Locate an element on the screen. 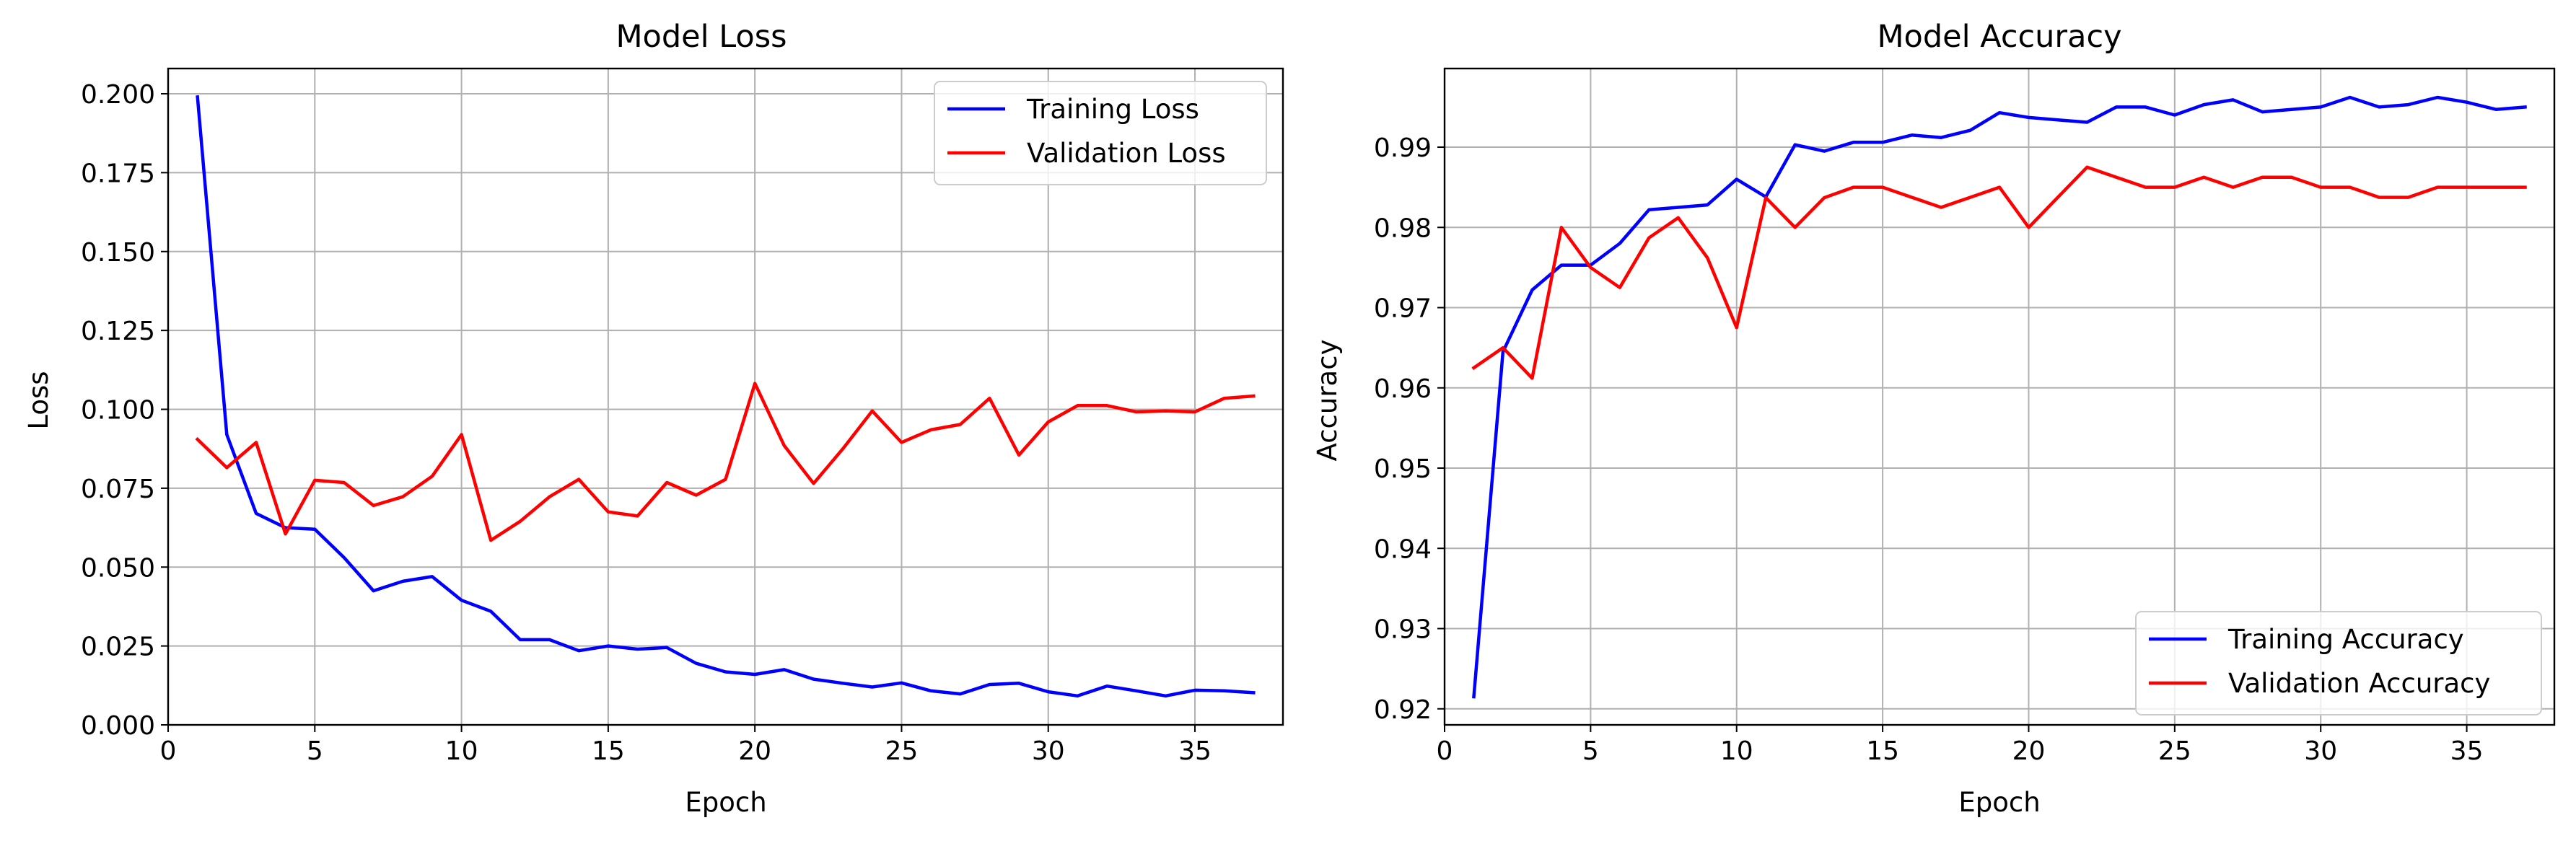 The height and width of the screenshot is (841, 2576). legend-label-validation-loss: Validation Loss is located at coordinates (1126, 153).